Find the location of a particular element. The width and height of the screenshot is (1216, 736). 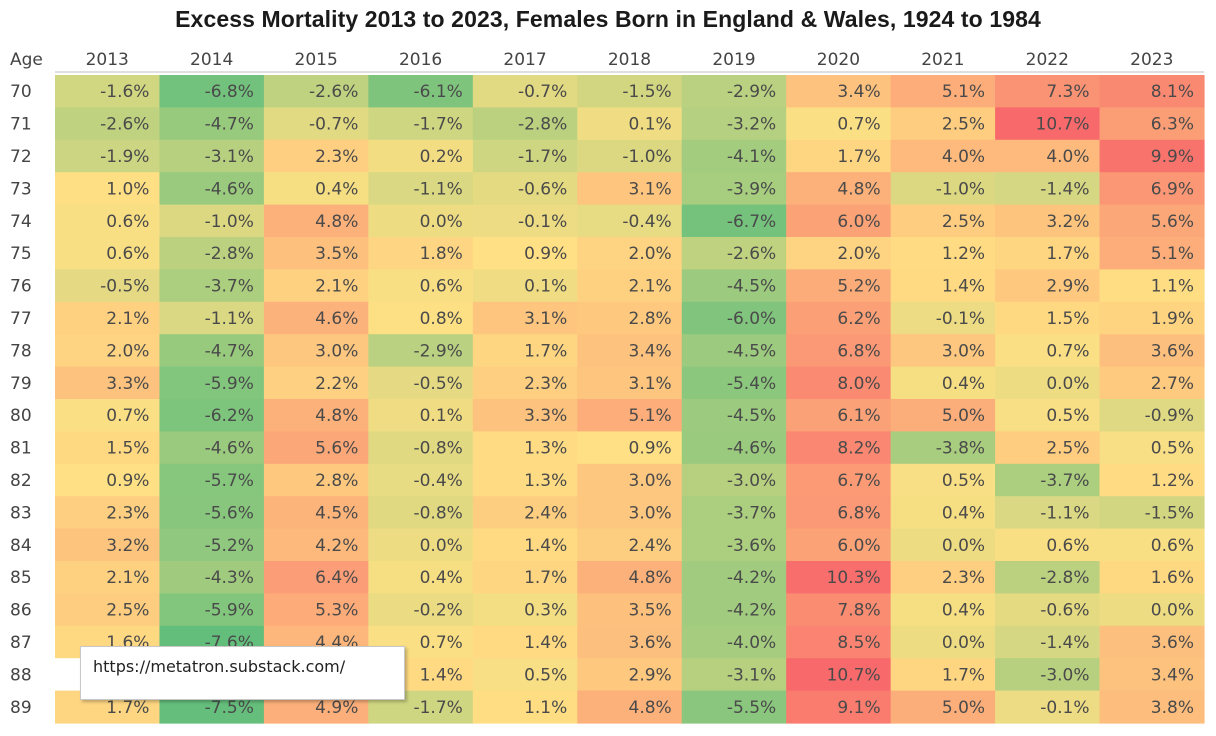

cell-value: -1.0% is located at coordinates (229, 222).